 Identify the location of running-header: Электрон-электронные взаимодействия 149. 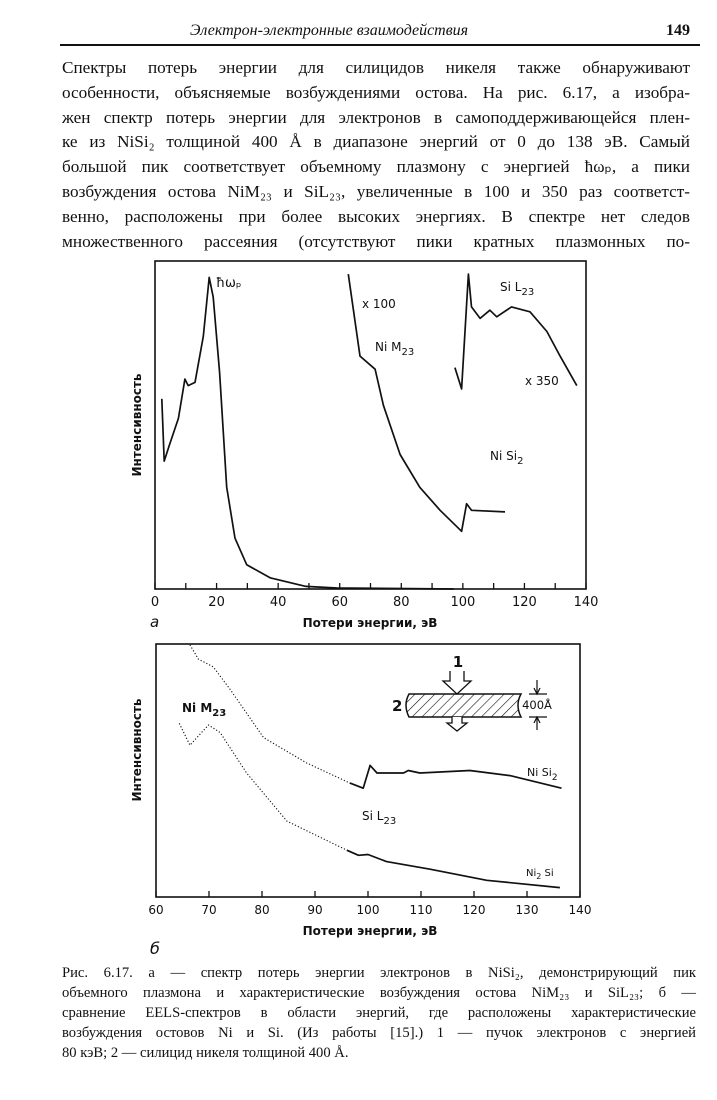
(380, 34).